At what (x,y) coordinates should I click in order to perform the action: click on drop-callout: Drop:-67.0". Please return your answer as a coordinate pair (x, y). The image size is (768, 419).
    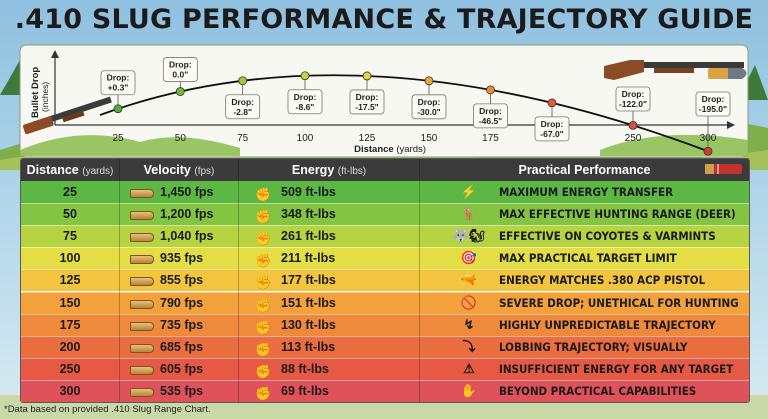
    Looking at the image, I should click on (552, 122).